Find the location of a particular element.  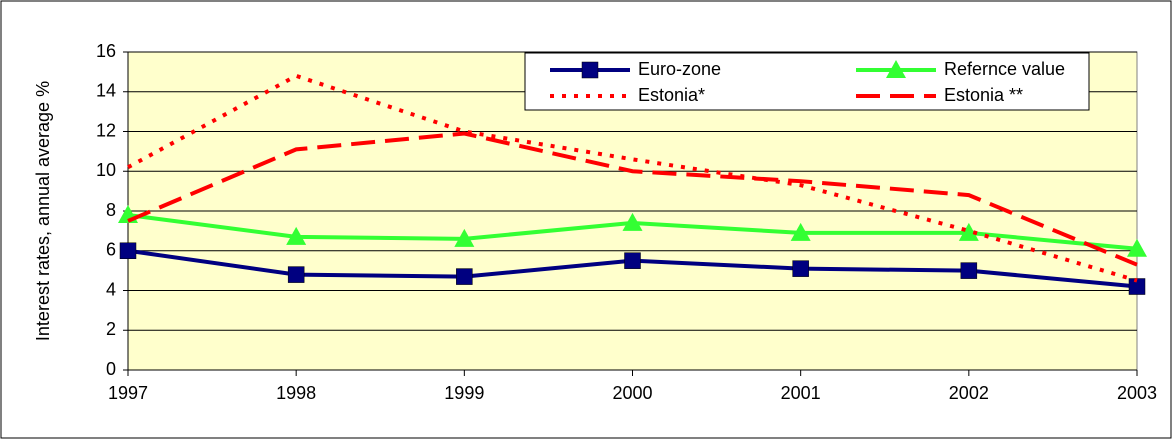

legend-label: Estonia* is located at coordinates (671, 95).